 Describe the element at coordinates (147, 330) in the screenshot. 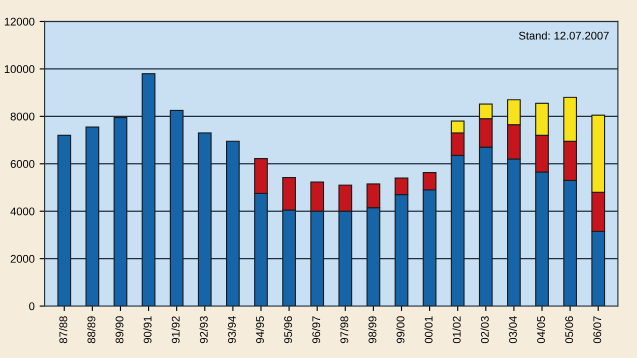

I see `x-tick-label: 90/91` at that location.